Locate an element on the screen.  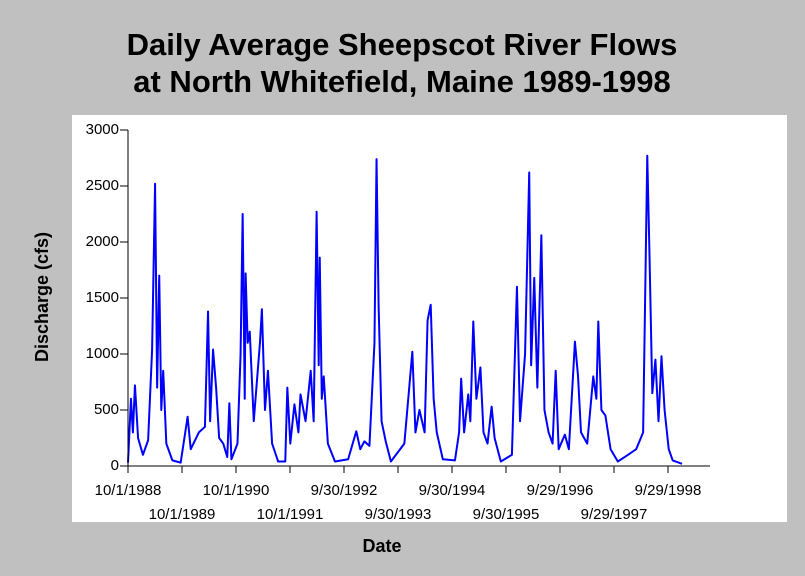
x-tick-label: 10/1/1989 is located at coordinates (182, 514).